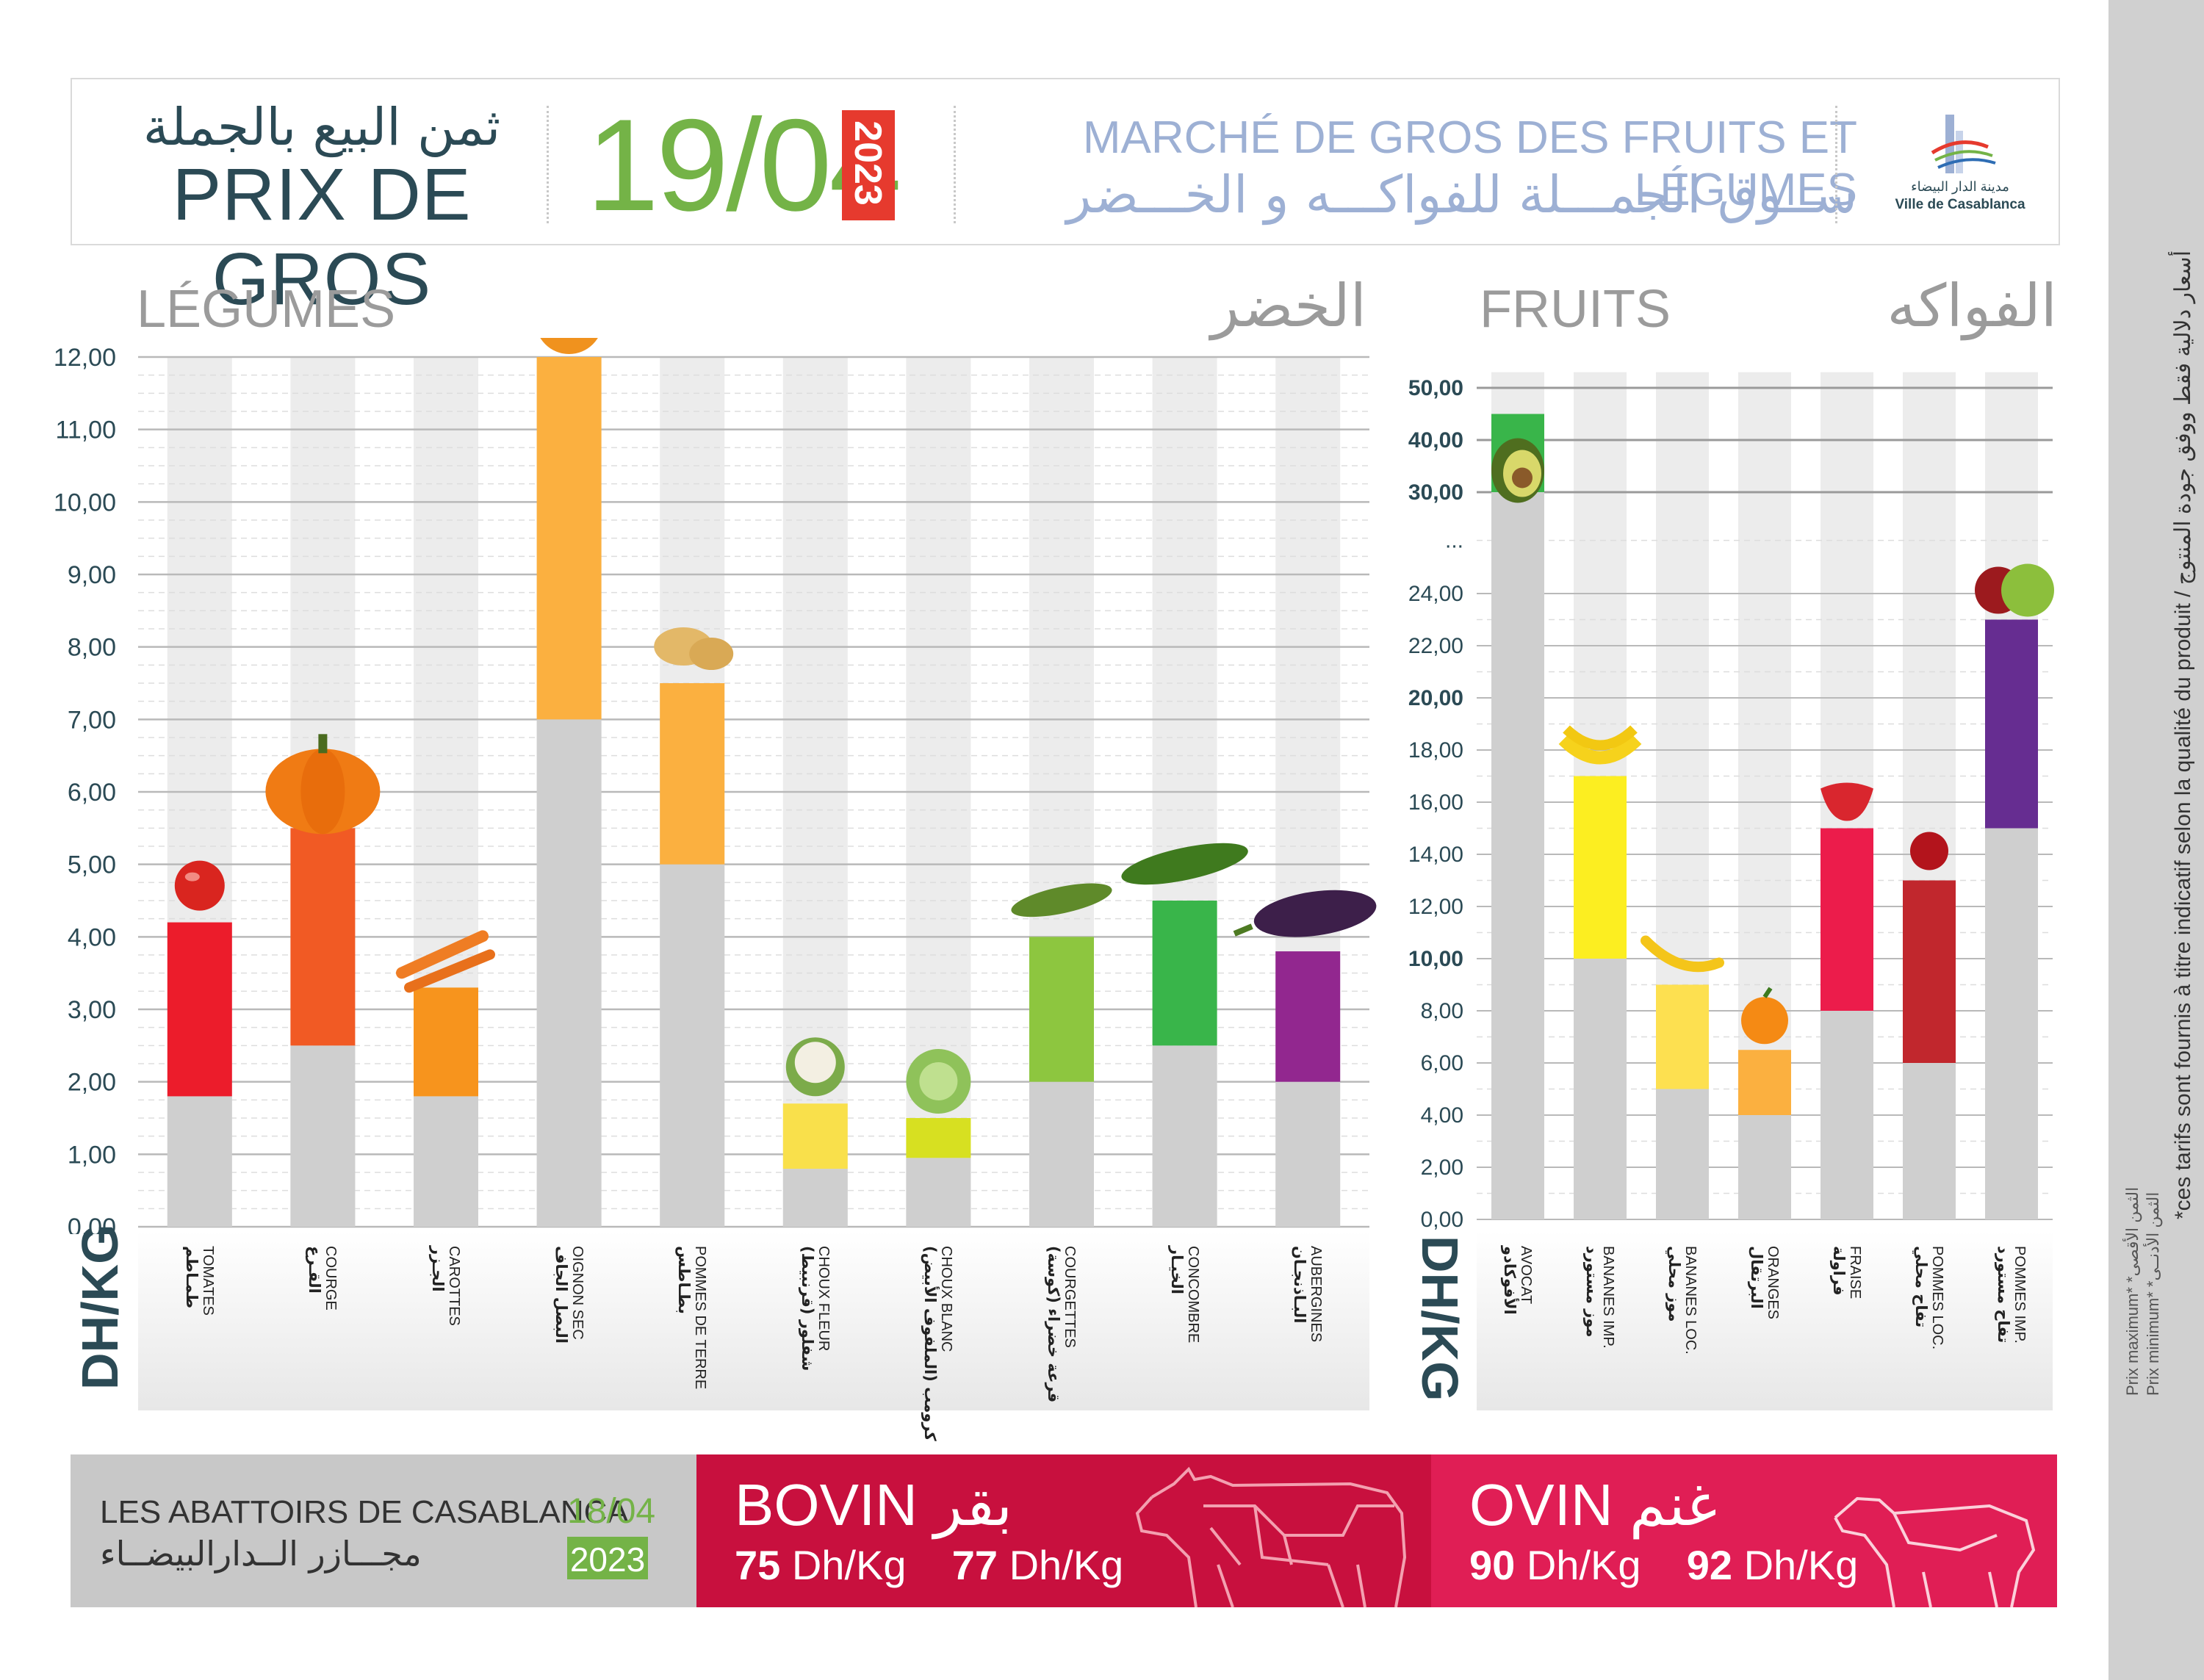  I want to click on header-year-badge: 2023, so click(868, 165).